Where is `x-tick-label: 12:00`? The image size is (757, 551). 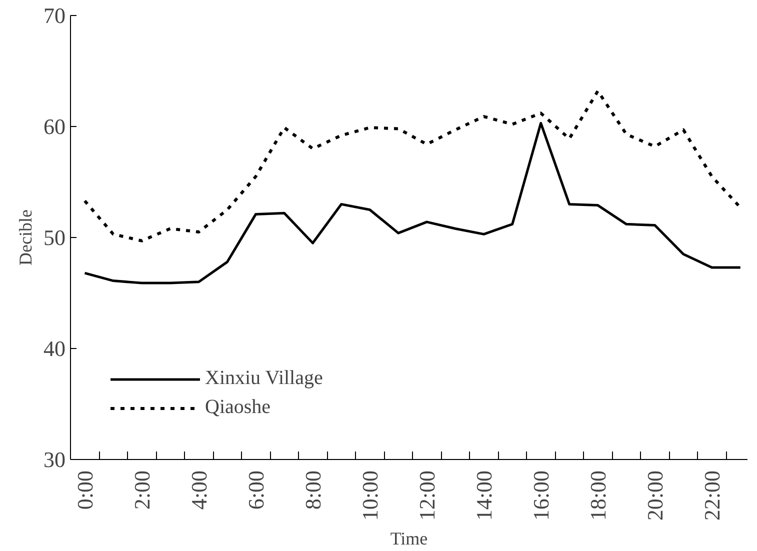
x-tick-label: 12:00 is located at coordinates (427, 495).